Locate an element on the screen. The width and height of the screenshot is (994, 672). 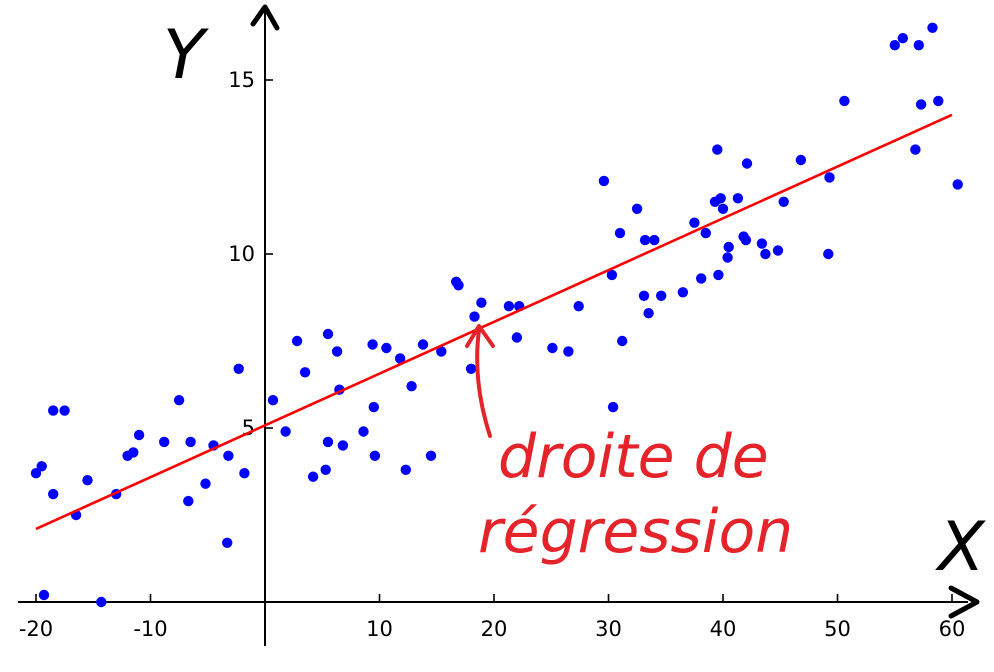
x-axis-arrowhead is located at coordinates (964, 602).